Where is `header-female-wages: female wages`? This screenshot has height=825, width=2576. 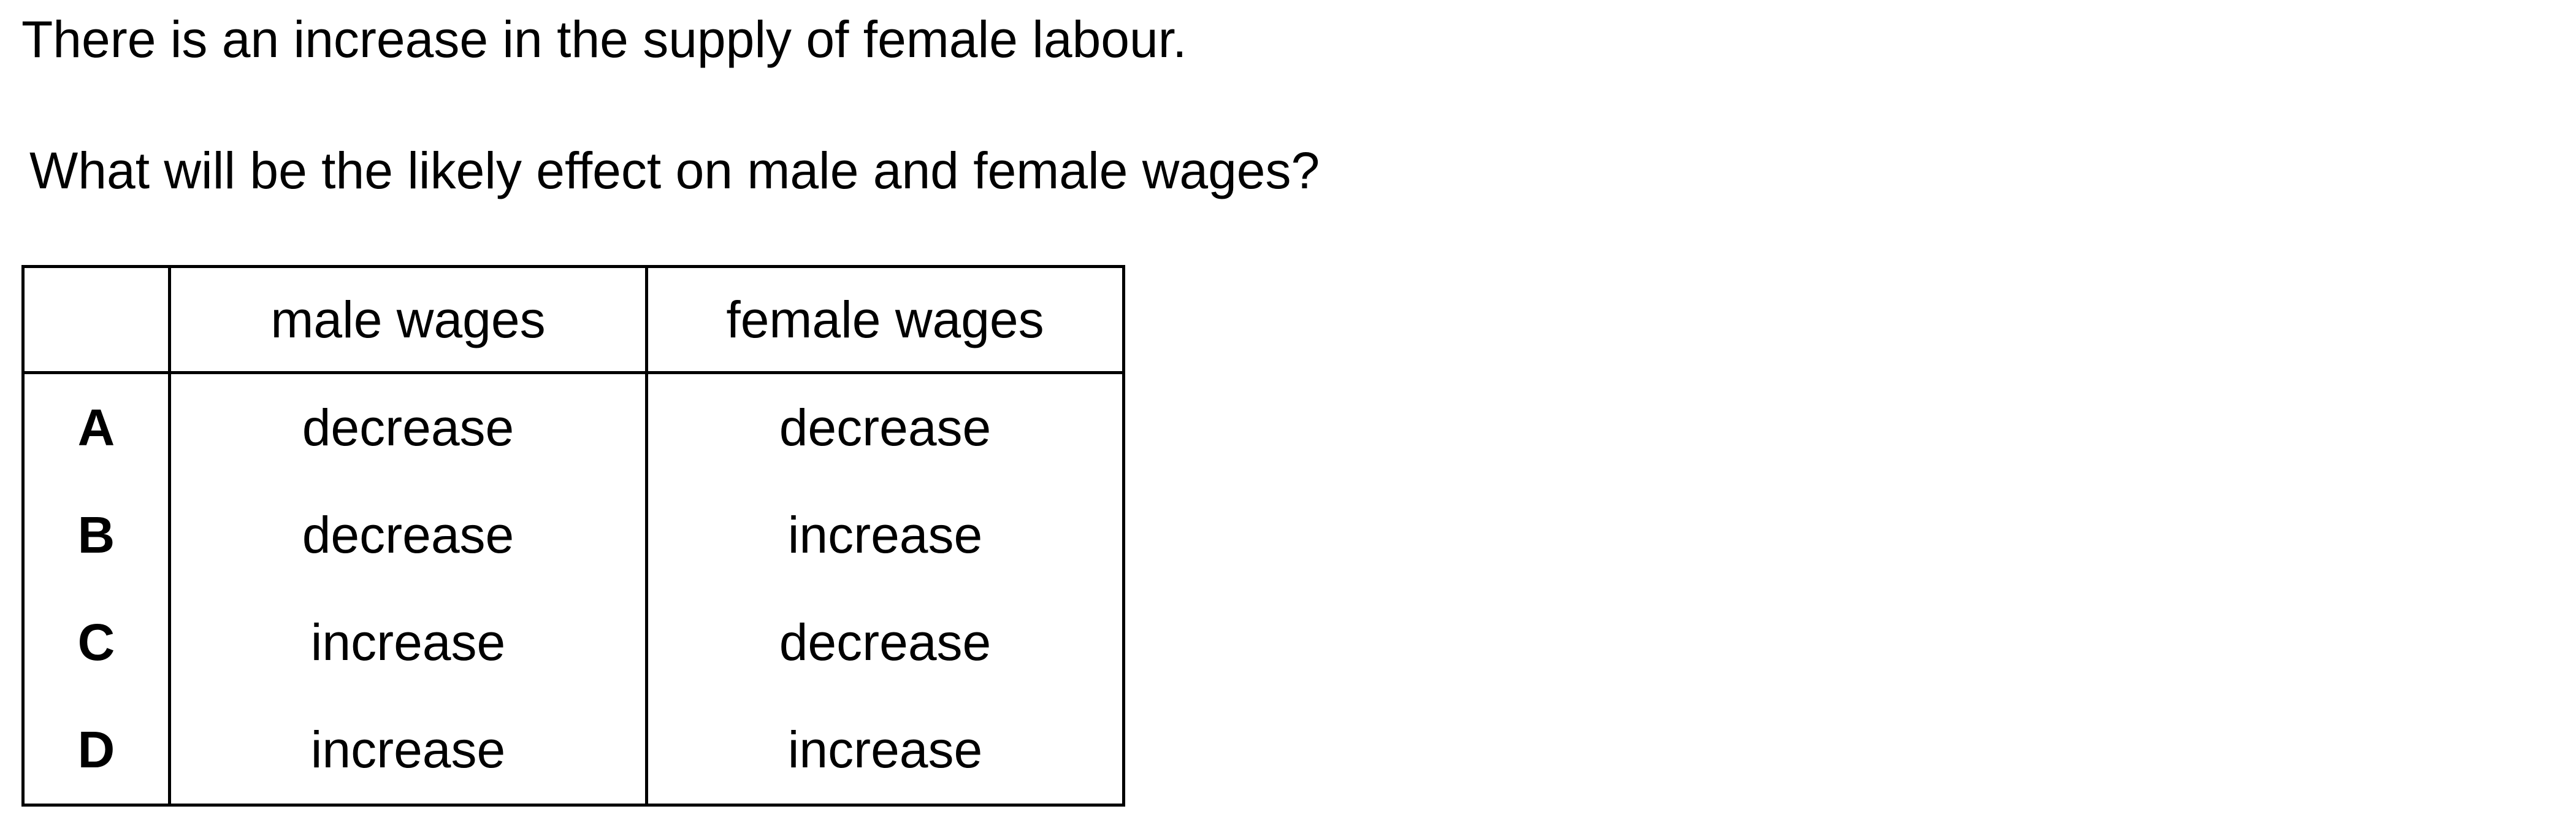 header-female-wages: female wages is located at coordinates (884, 320).